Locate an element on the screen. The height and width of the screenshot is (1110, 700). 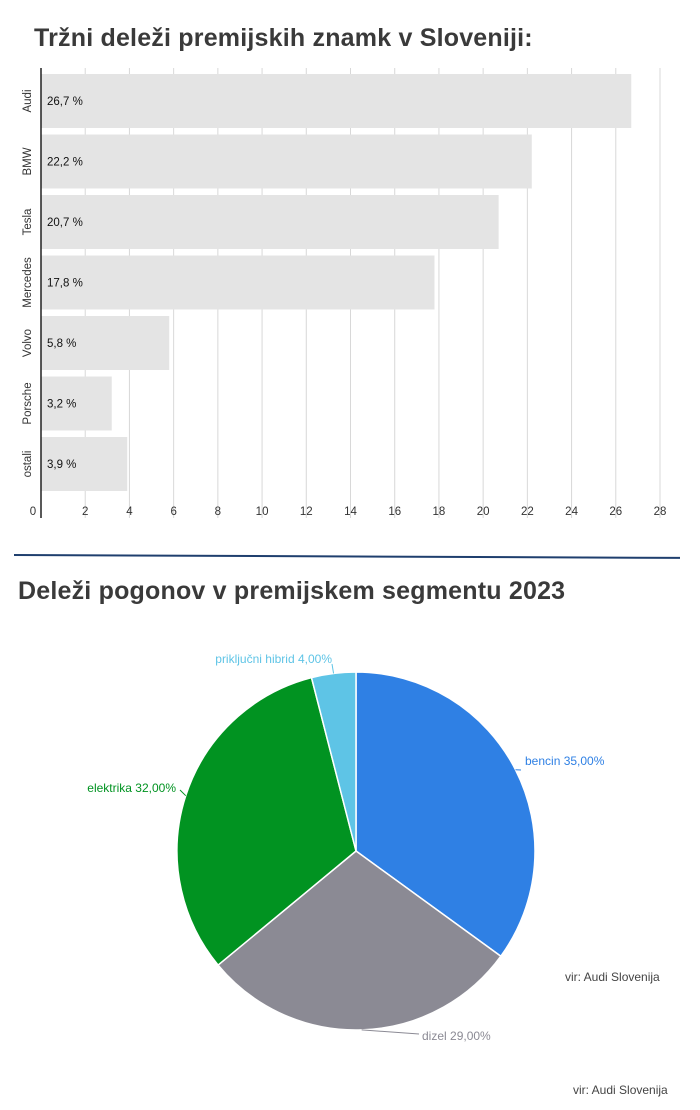
page-source-note: vir: Audi Slovenija is located at coordinates (620, 1090).